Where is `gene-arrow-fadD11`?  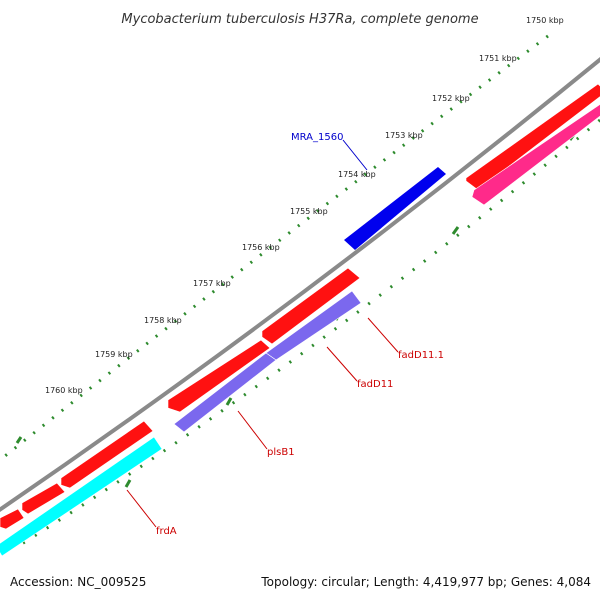
gene-arrow-fadD11 is located at coordinates (225, 392).